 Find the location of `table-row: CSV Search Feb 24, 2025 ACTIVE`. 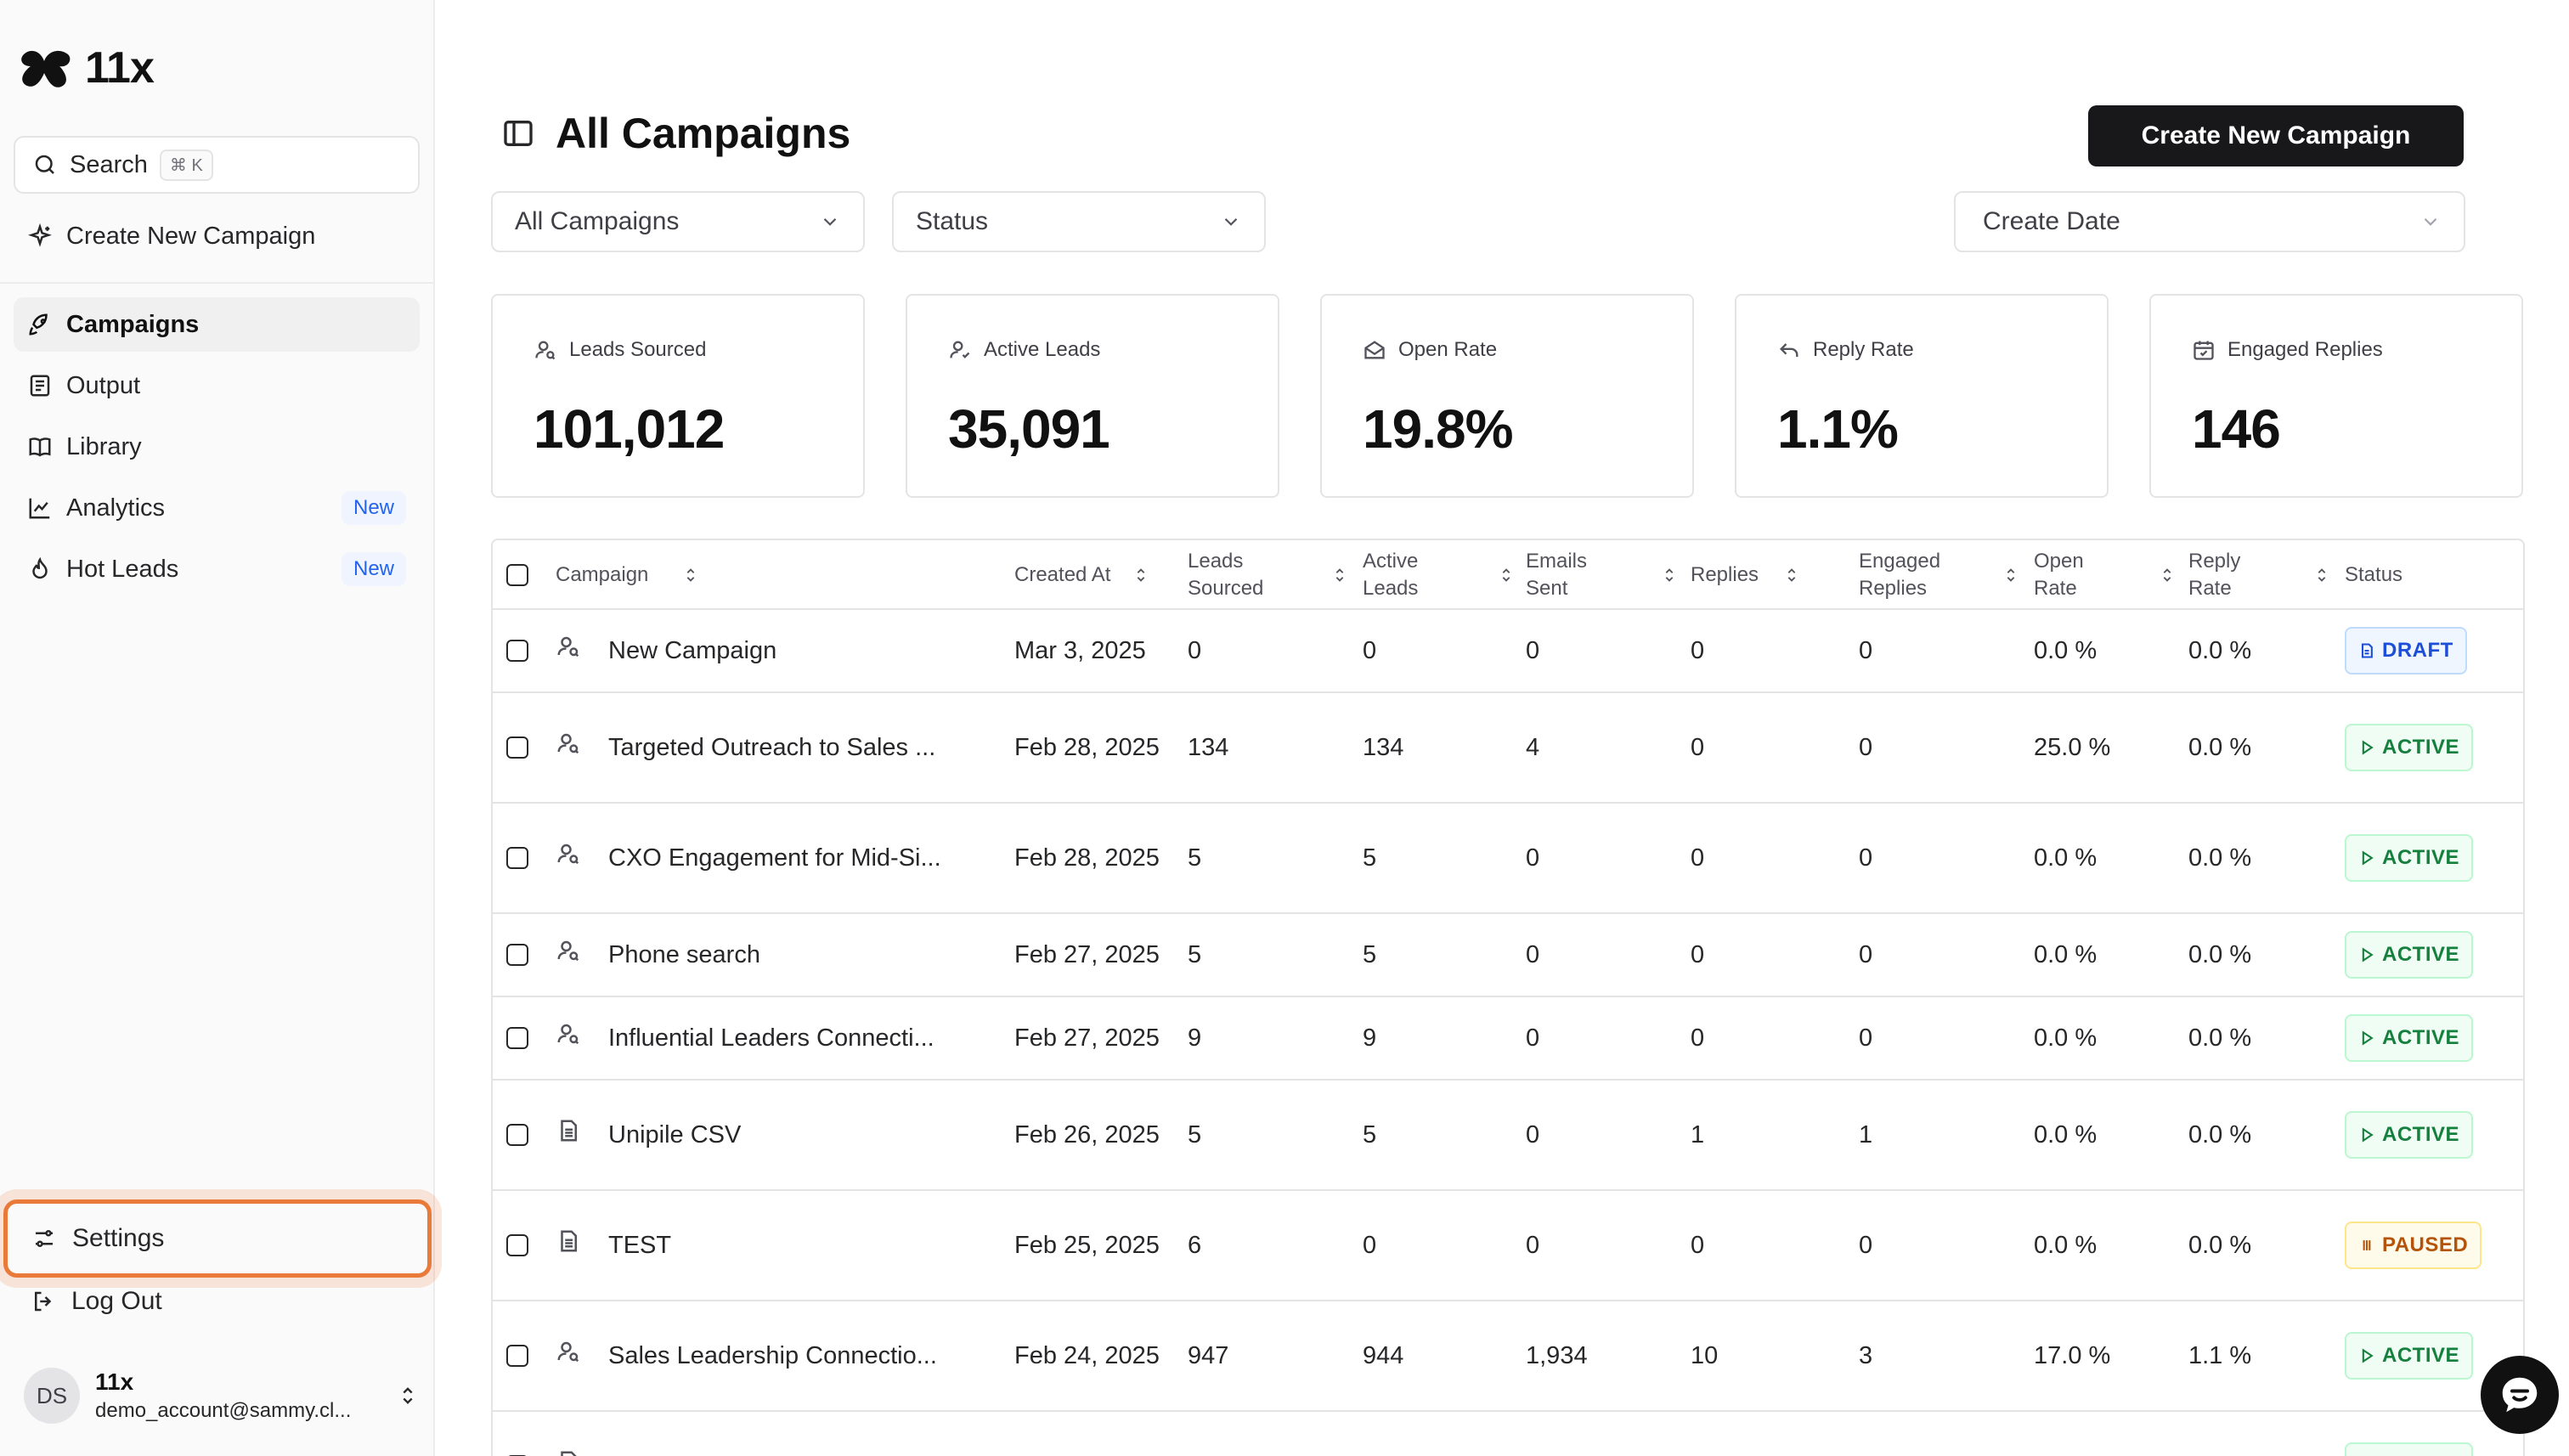

table-row: CSV Search Feb 24, 2025 ACTIVE is located at coordinates (1508, 1434).